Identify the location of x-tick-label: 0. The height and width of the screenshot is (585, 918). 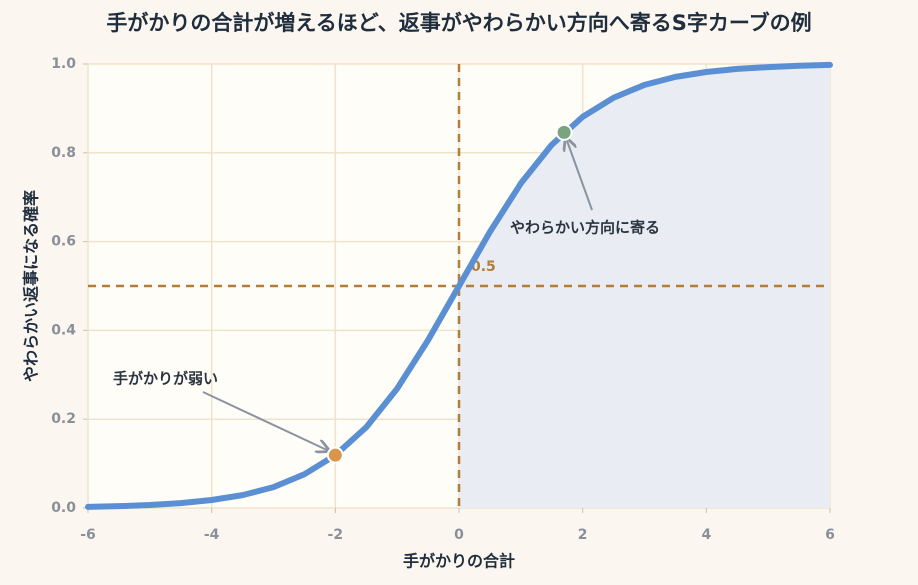
(459, 535).